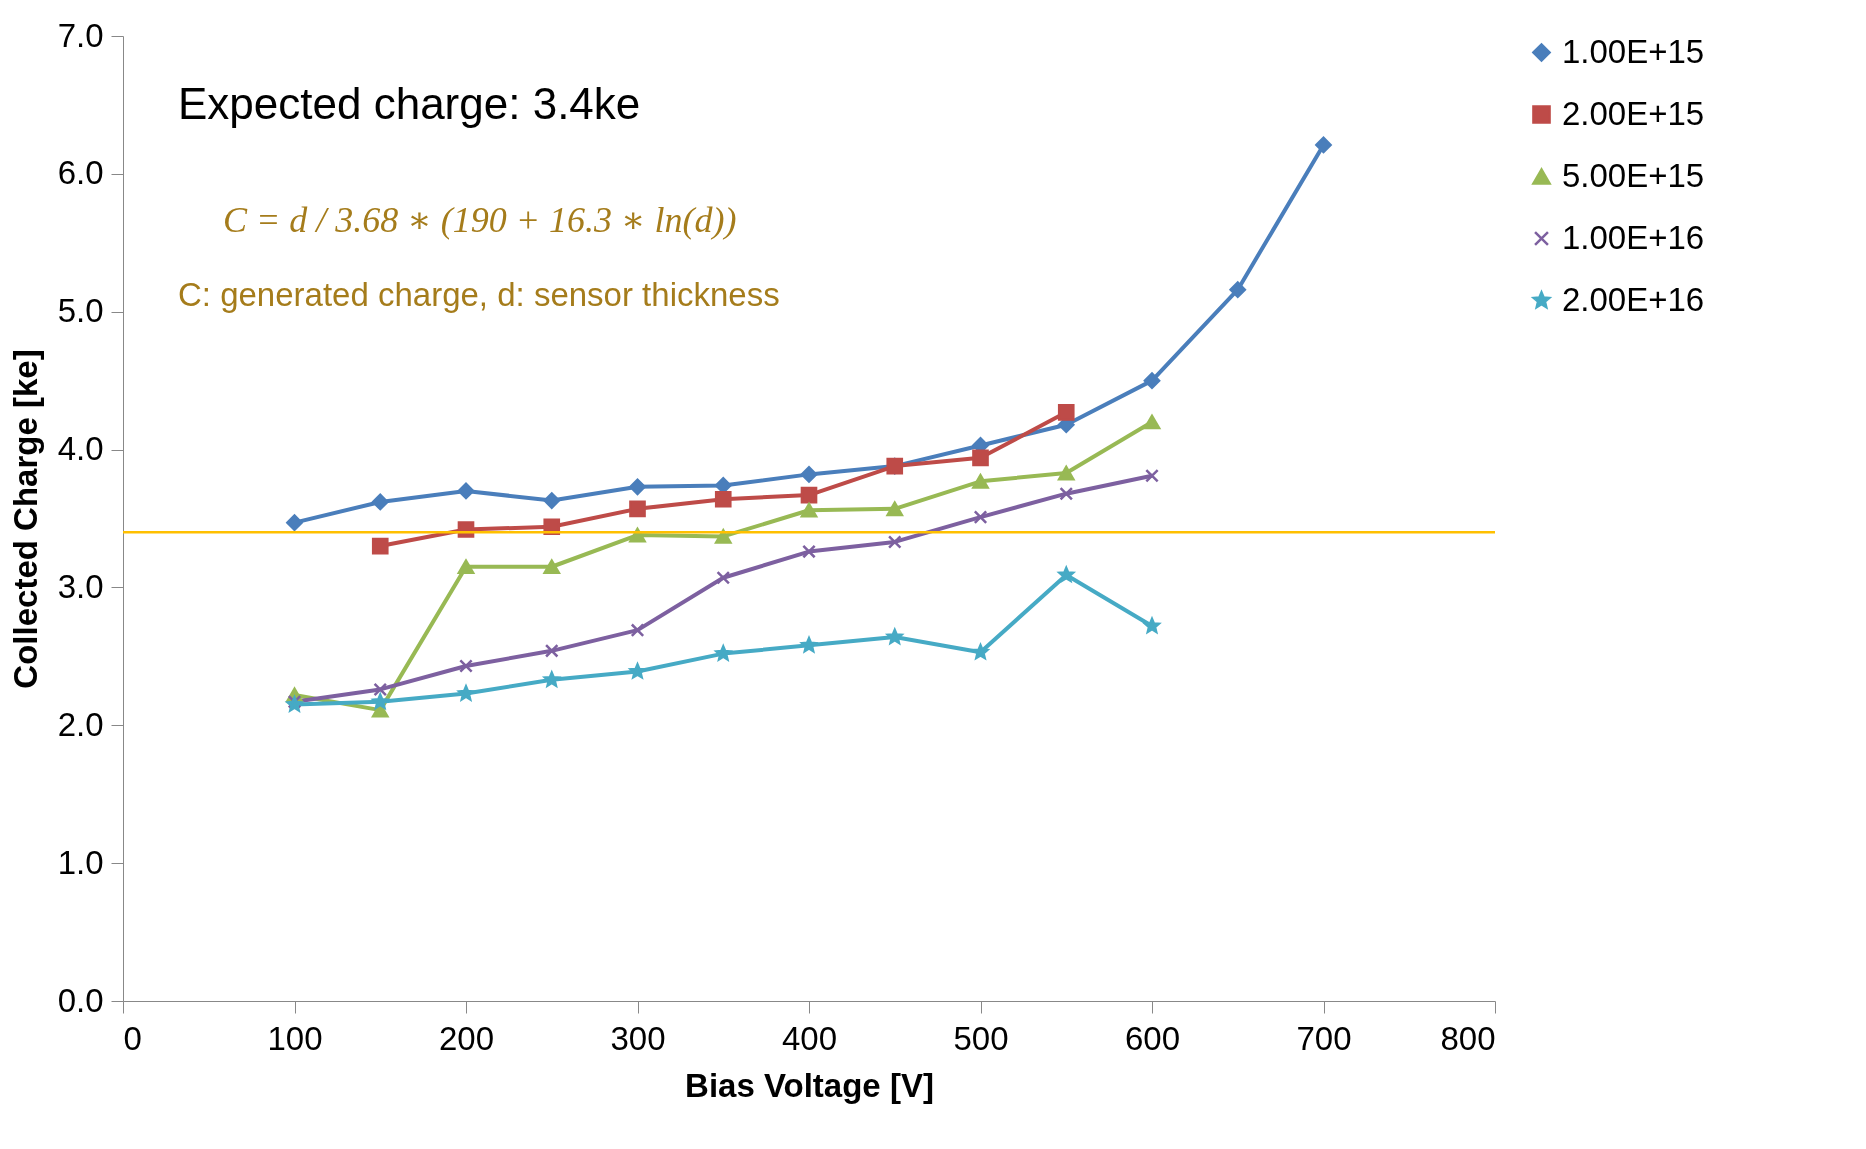 The width and height of the screenshot is (1866, 1149). Describe the element at coordinates (1152, 1038) in the screenshot. I see `x-tick-label: 600` at that location.